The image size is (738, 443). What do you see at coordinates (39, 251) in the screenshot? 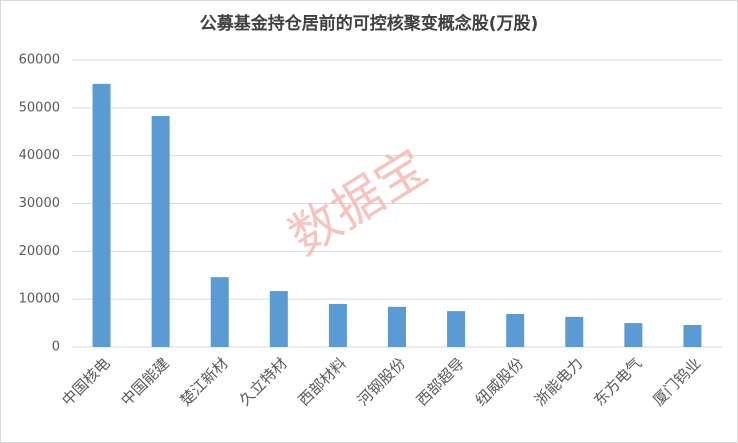
I see `y-tick-label: 20000` at bounding box center [39, 251].